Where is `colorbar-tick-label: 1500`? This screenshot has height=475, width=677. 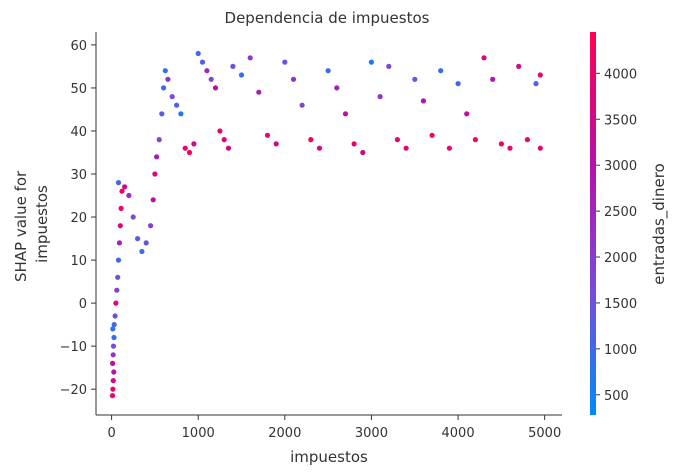
colorbar-tick-label: 1500 is located at coordinates (620, 304).